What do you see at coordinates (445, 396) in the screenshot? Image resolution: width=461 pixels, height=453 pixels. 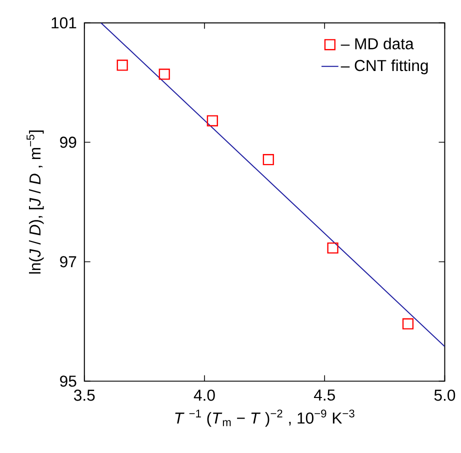 I see `x-tick-label: 5.0` at bounding box center [445, 396].